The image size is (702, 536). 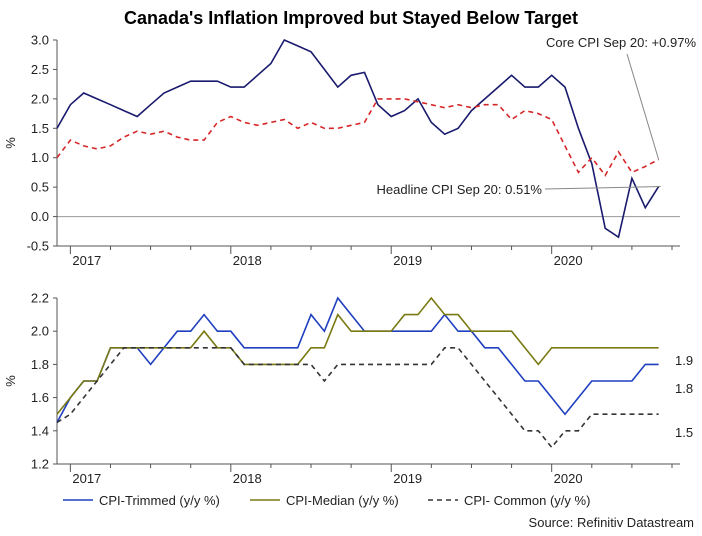 What do you see at coordinates (10, 143) in the screenshot?
I see `top-y-axis-label: %` at bounding box center [10, 143].